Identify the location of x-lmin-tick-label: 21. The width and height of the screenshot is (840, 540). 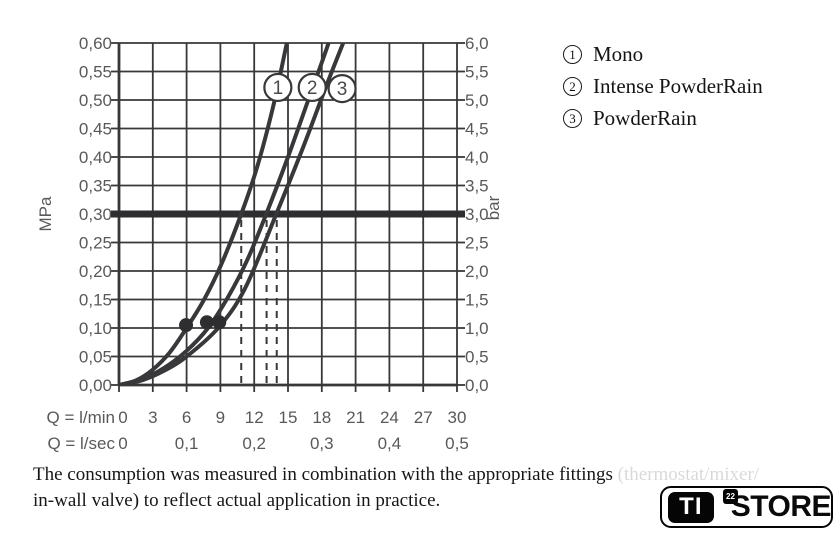
(355, 417).